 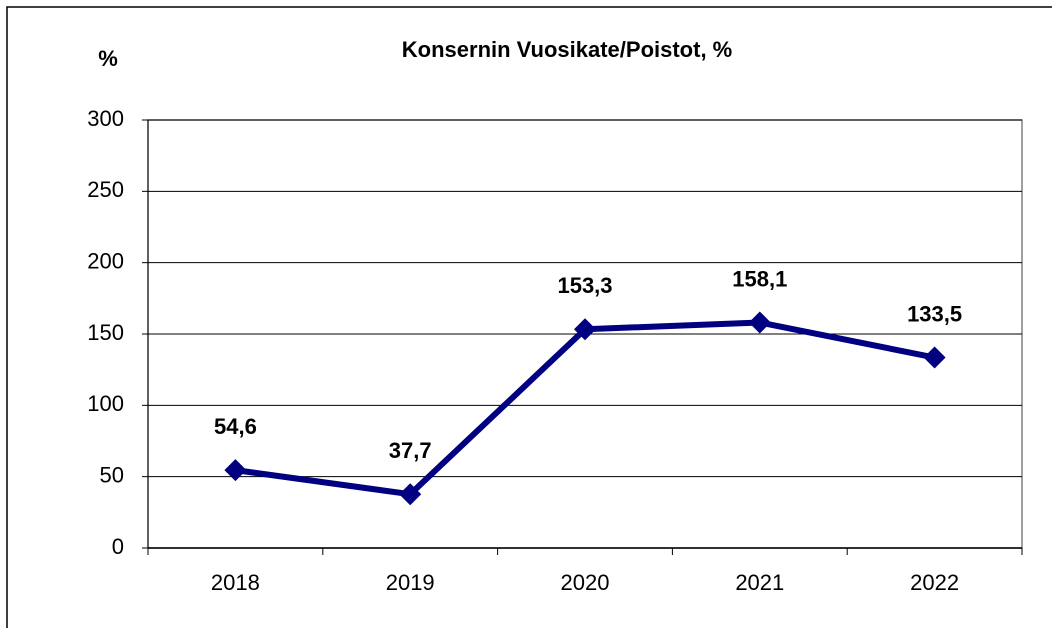 What do you see at coordinates (410, 450) in the screenshot?
I see `data-label: 37,7` at bounding box center [410, 450].